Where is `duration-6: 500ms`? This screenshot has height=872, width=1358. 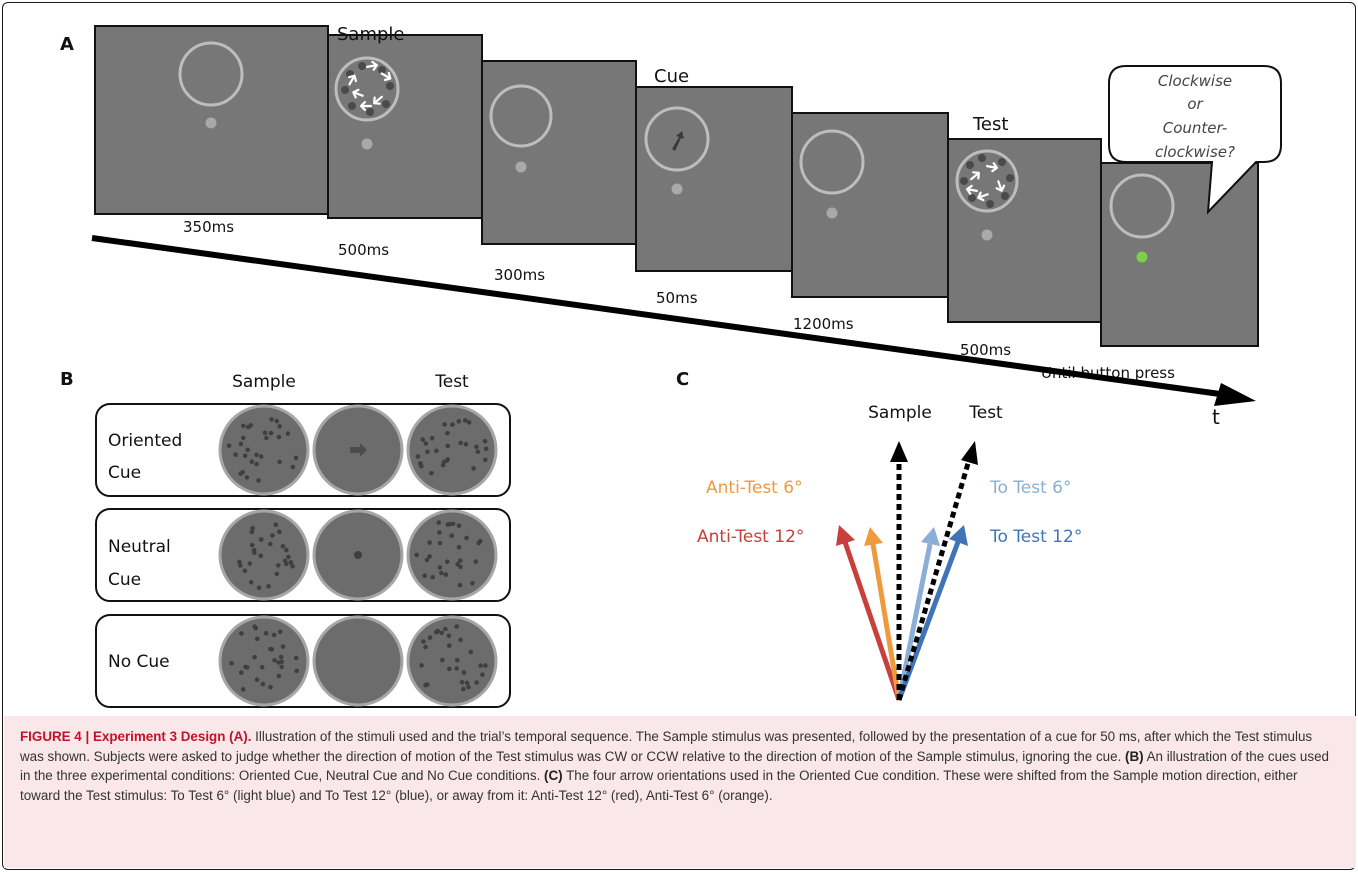 duration-6: 500ms is located at coordinates (985, 350).